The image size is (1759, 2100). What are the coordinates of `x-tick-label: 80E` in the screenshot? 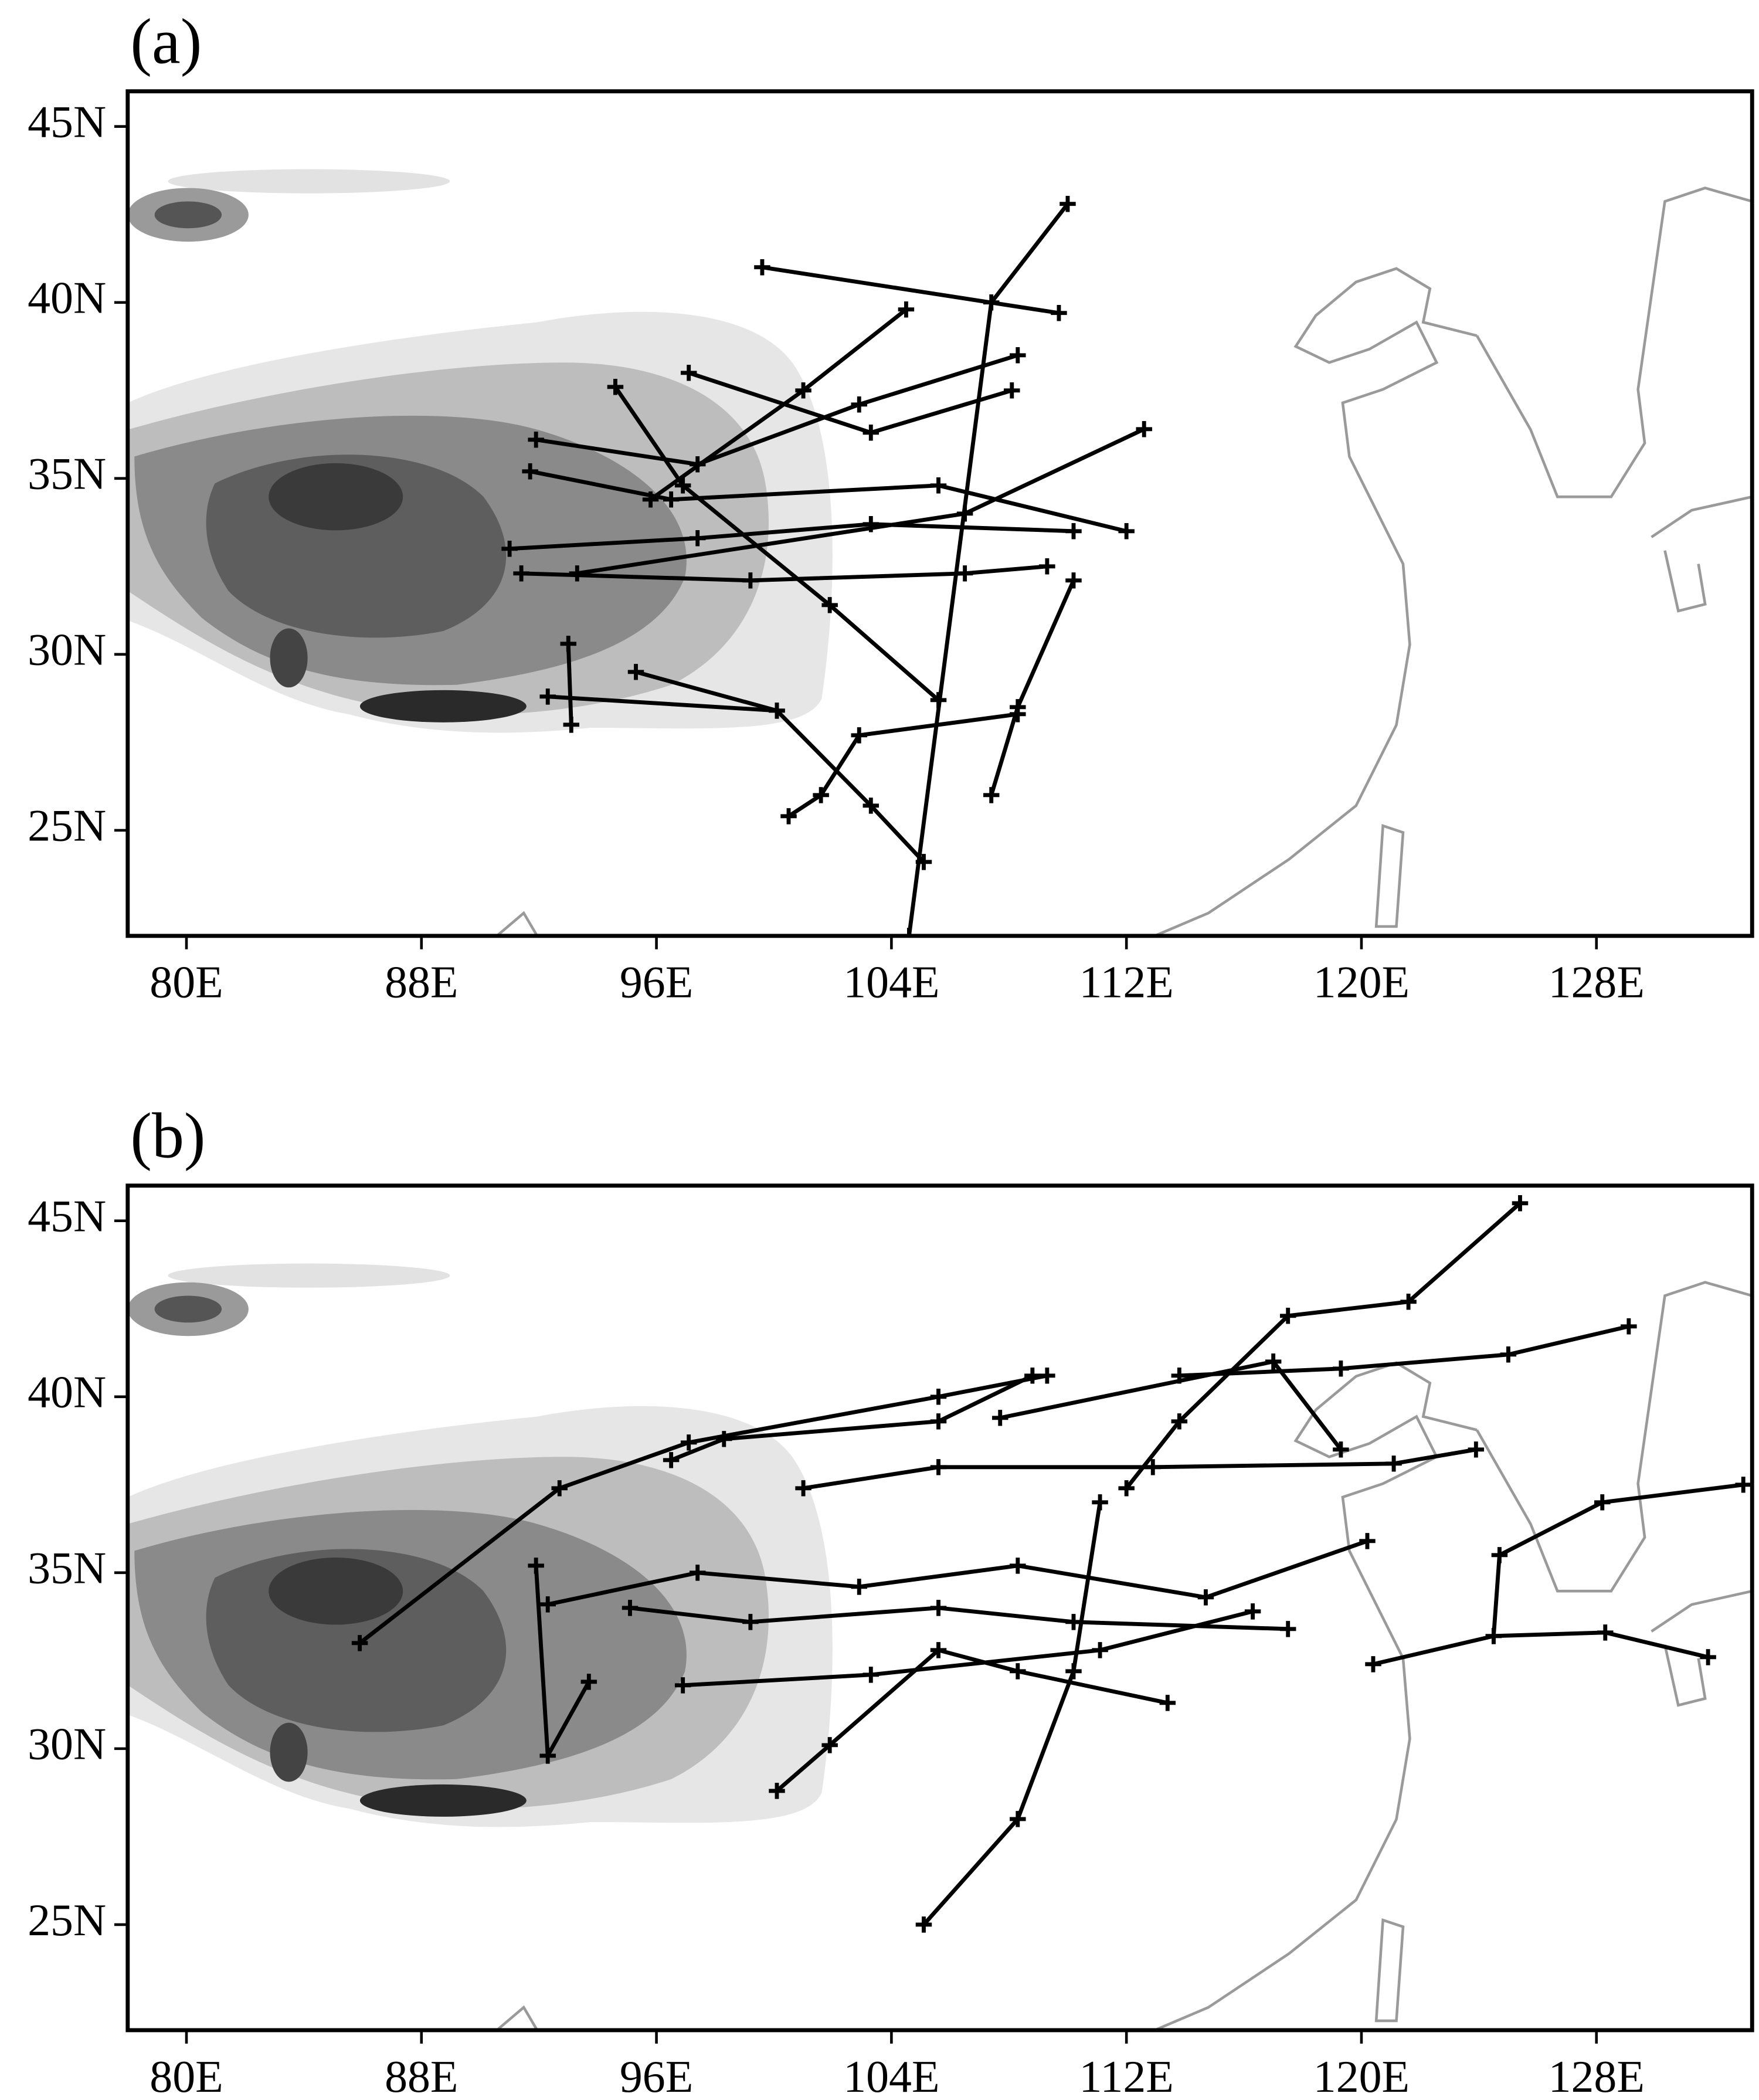 It's located at (186, 2075).